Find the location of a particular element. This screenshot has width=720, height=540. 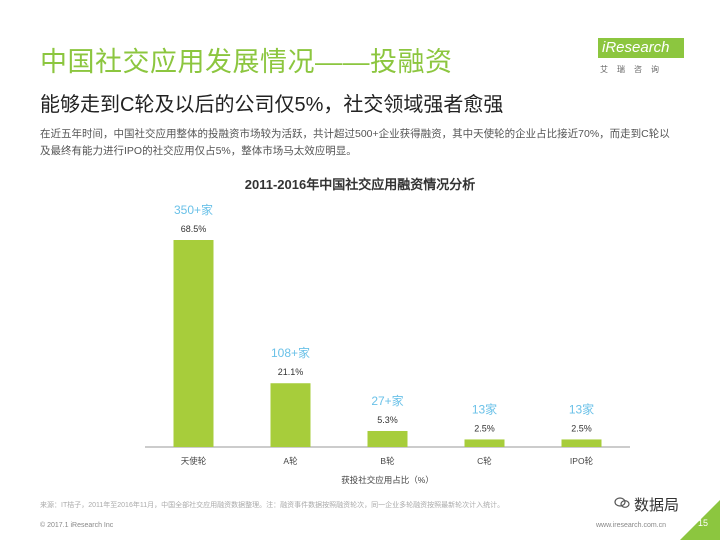

iresearch-logo: iResearch 艾瑞咨询 is located at coordinates (641, 60).